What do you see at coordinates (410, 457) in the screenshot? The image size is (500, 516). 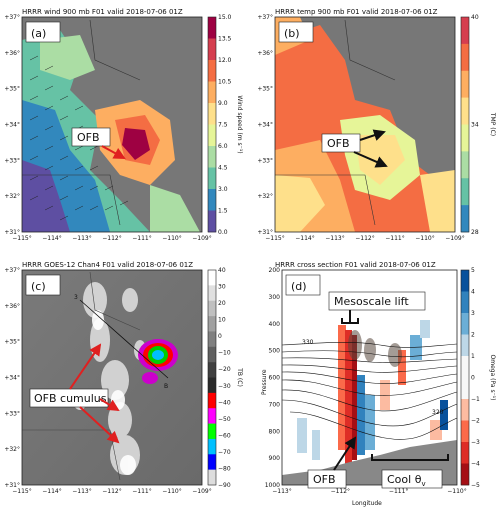 I see `cool-bracket` at bounding box center [410, 457].